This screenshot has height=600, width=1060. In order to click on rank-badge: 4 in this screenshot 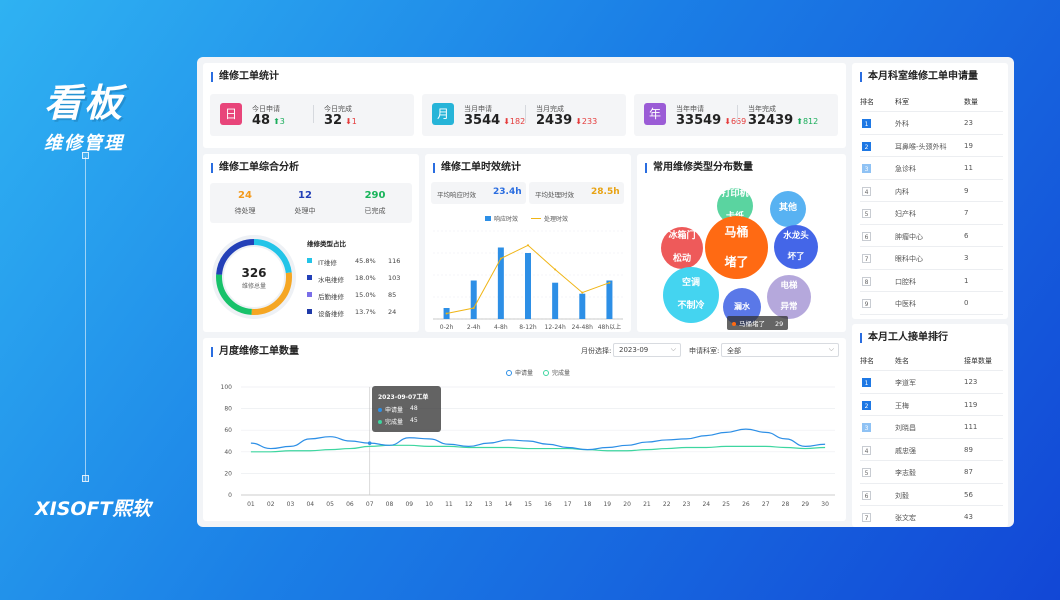, I will do `click(866, 450)`.